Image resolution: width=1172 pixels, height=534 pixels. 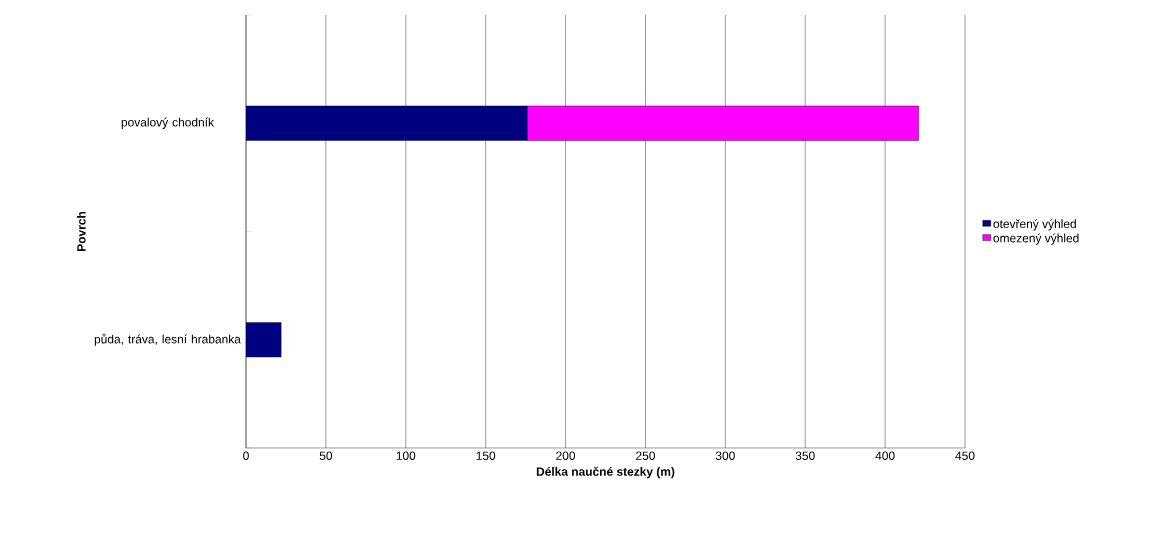 What do you see at coordinates (168, 123) in the screenshot?
I see `y-tick-label: povalový chodník` at bounding box center [168, 123].